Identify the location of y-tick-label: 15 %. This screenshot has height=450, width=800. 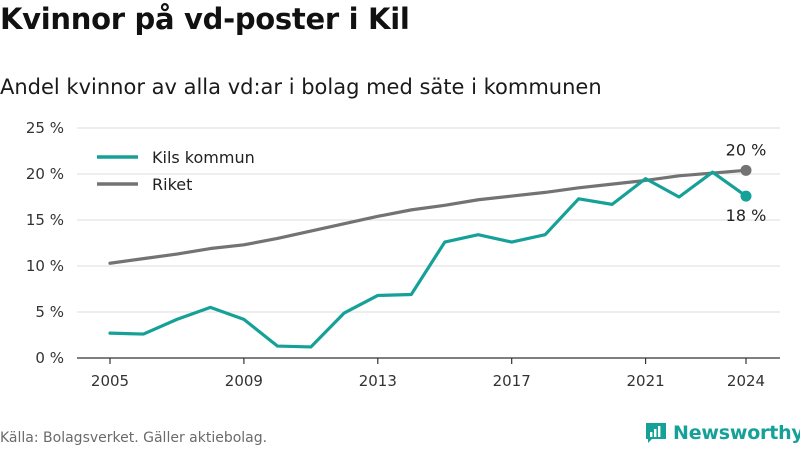
(45, 220).